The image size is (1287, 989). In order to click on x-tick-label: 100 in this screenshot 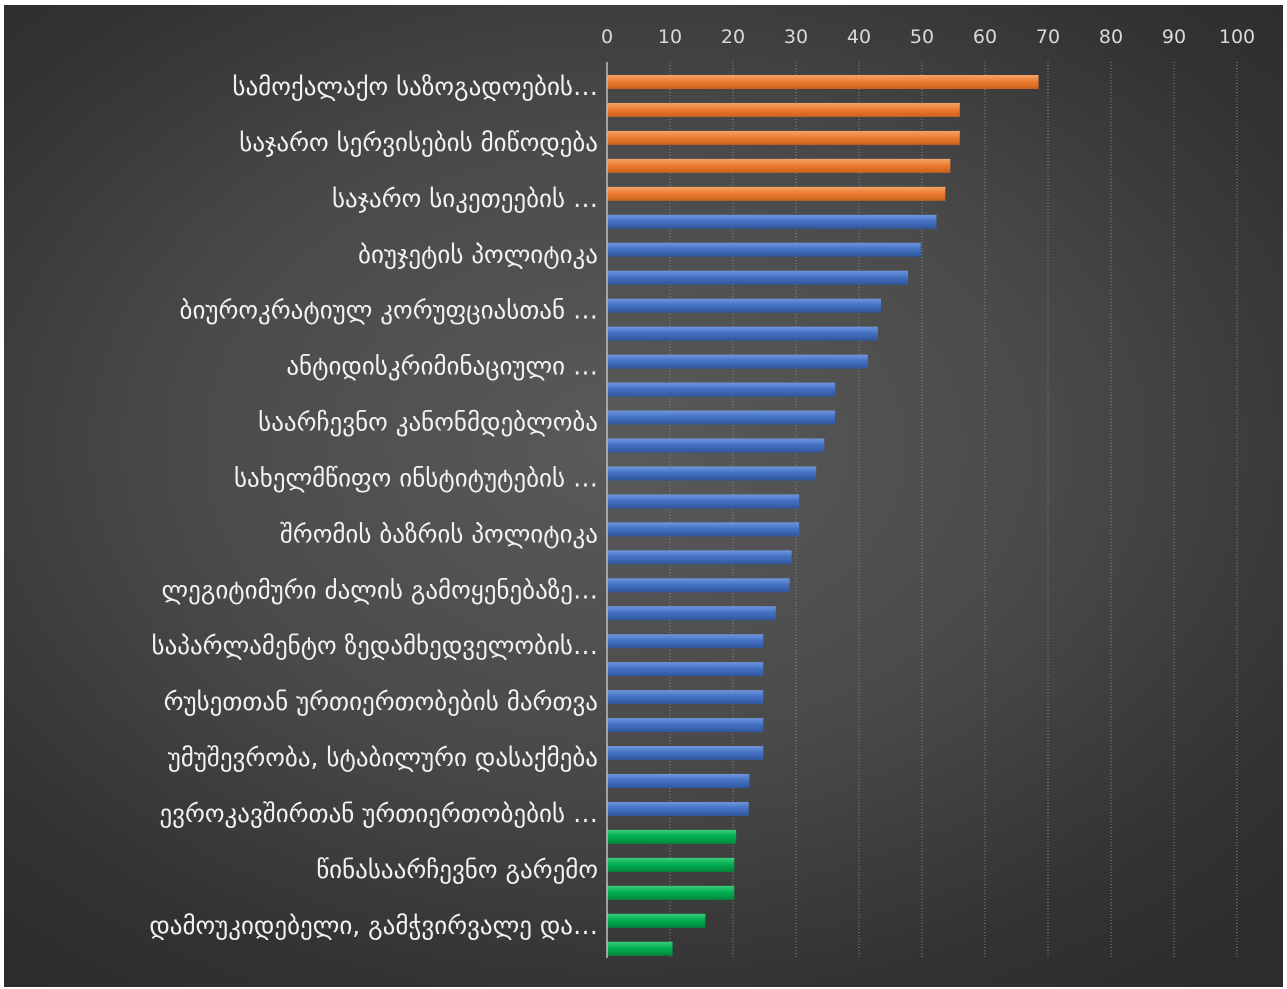, I will do `click(1237, 37)`.